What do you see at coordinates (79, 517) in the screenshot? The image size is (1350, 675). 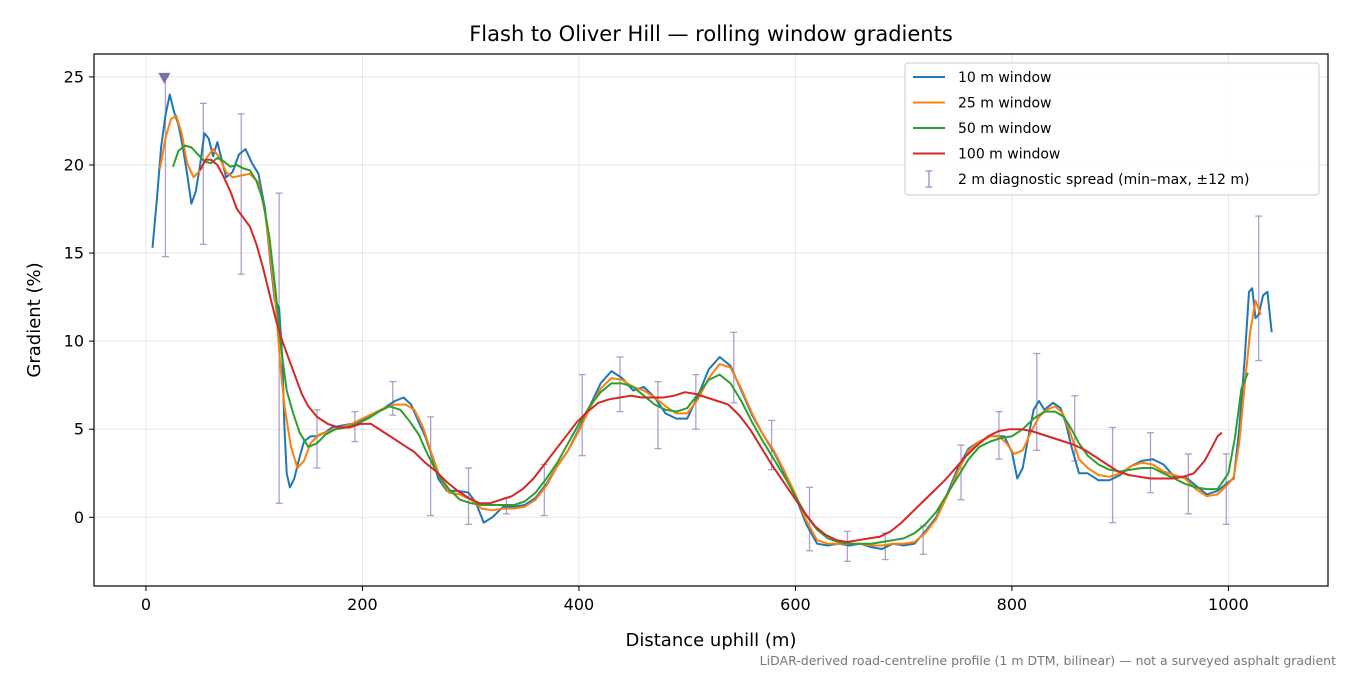 I see `y-tick-label: 0` at bounding box center [79, 517].